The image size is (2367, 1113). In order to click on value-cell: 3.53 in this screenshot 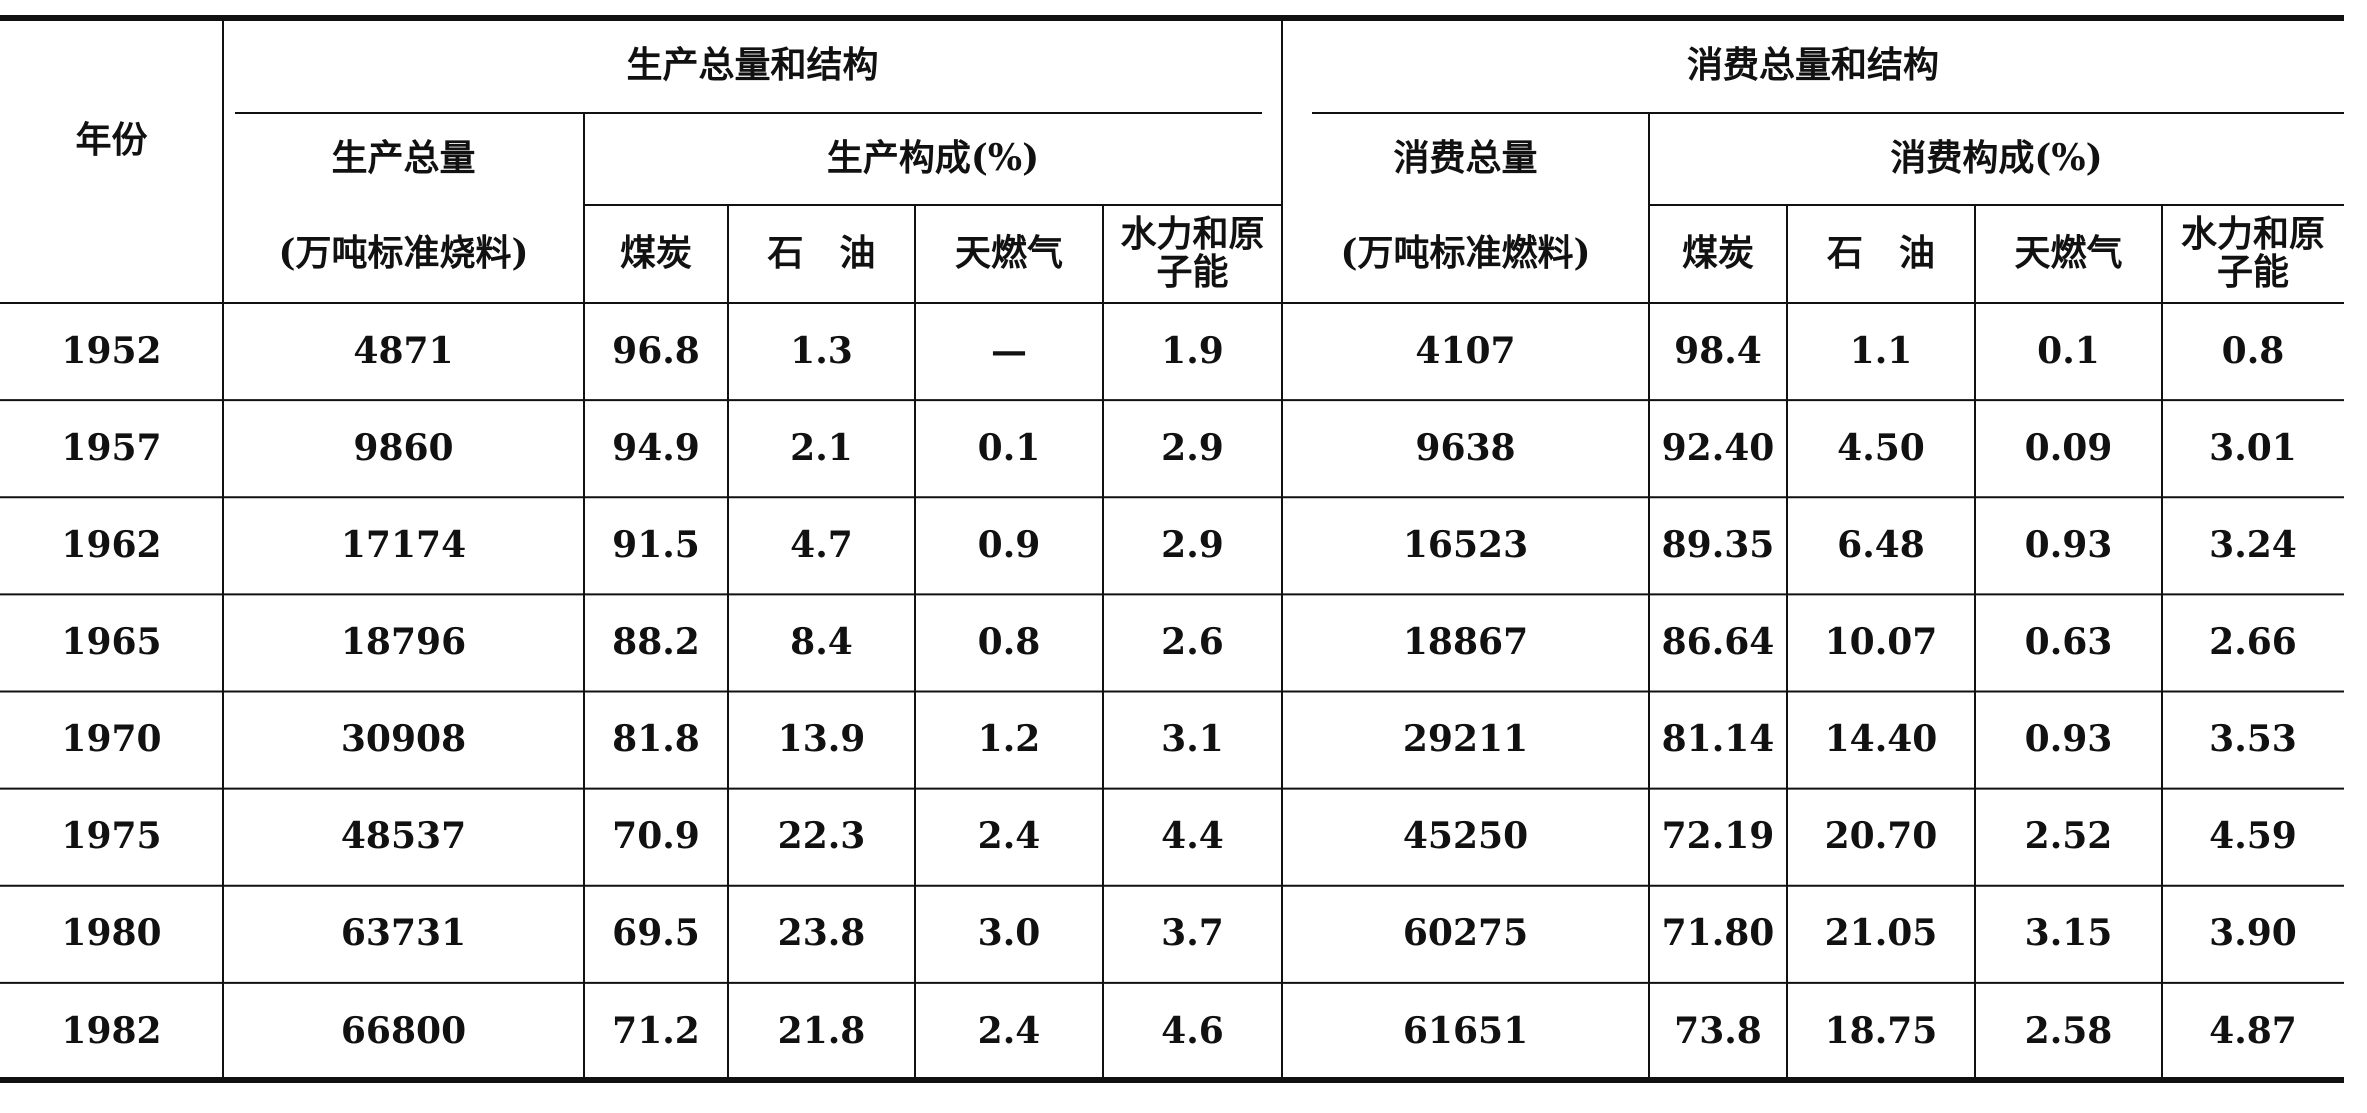, I will do `click(2253, 739)`.